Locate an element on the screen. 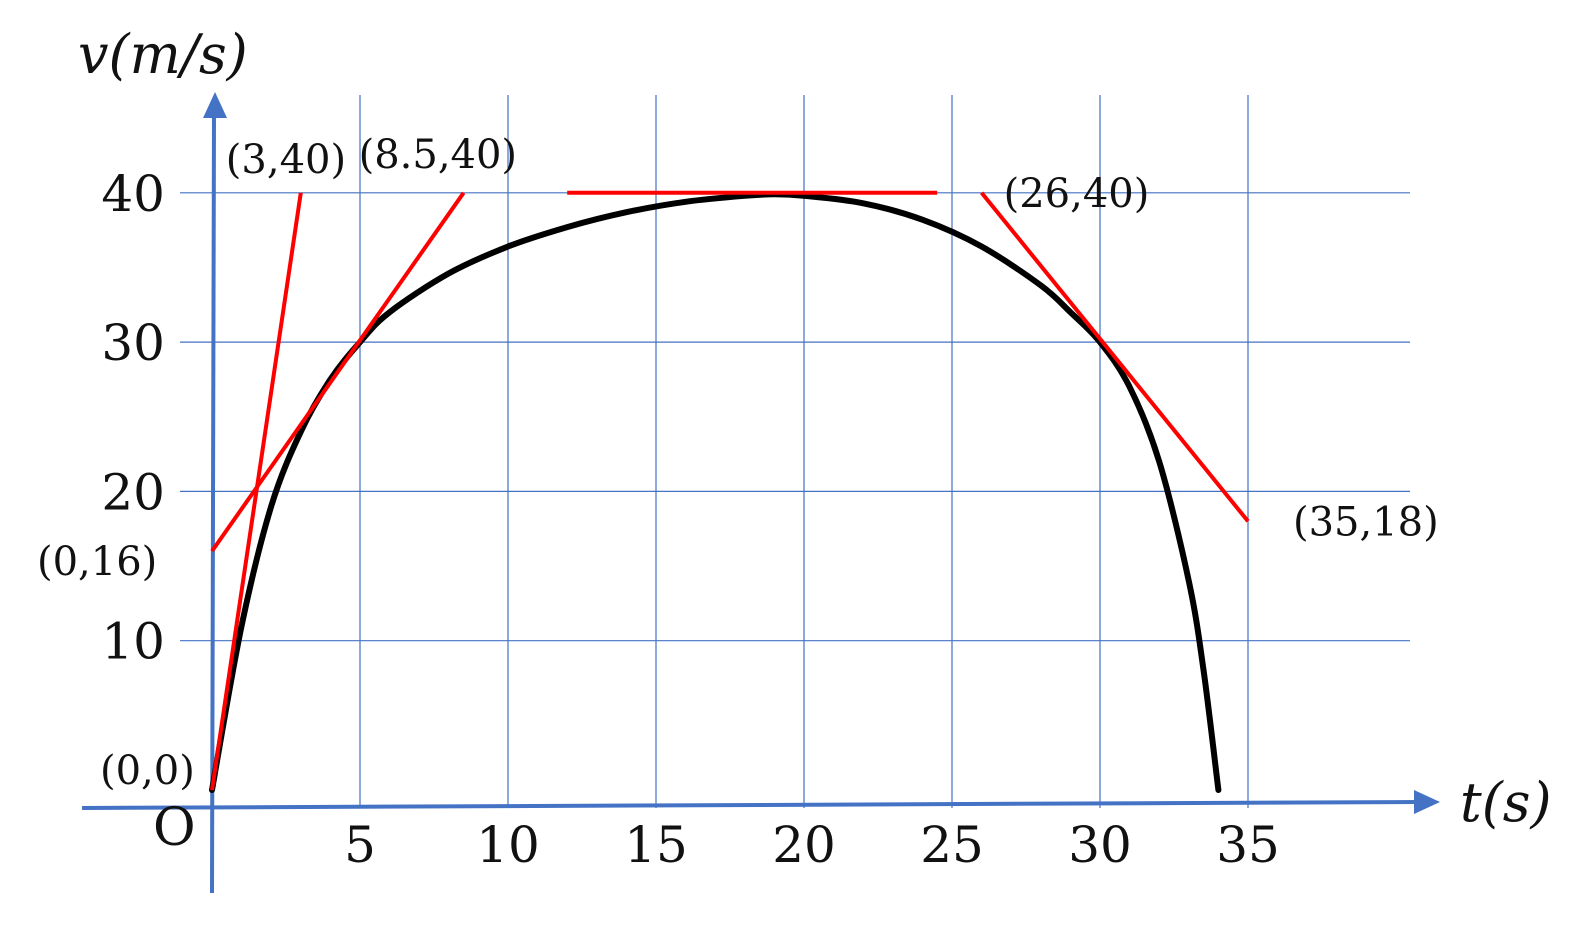 The image size is (1593, 939). x-axis-arrow is located at coordinates (1427, 802).